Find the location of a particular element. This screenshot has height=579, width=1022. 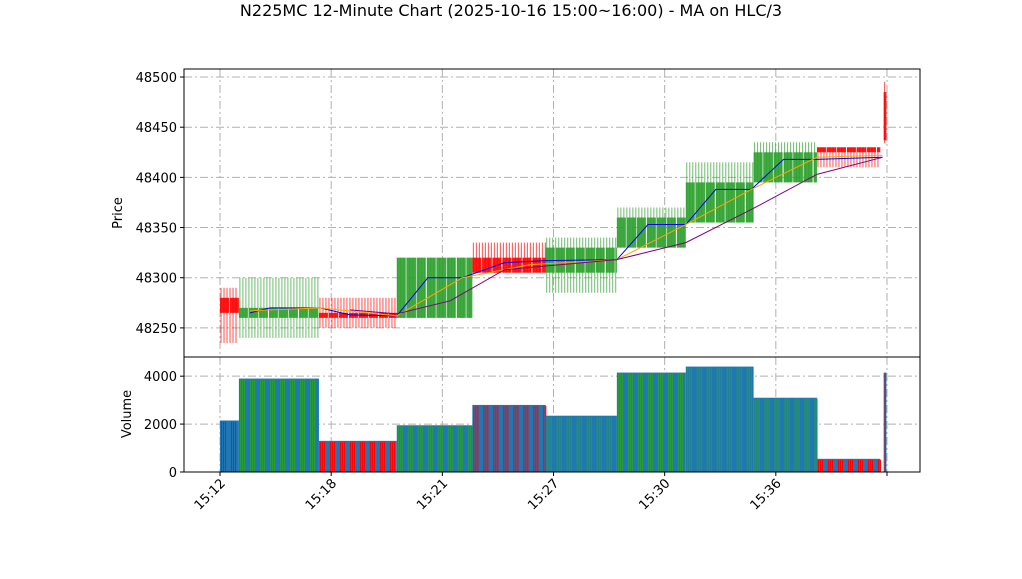

volume-axis-label: Volume is located at coordinates (127, 414).